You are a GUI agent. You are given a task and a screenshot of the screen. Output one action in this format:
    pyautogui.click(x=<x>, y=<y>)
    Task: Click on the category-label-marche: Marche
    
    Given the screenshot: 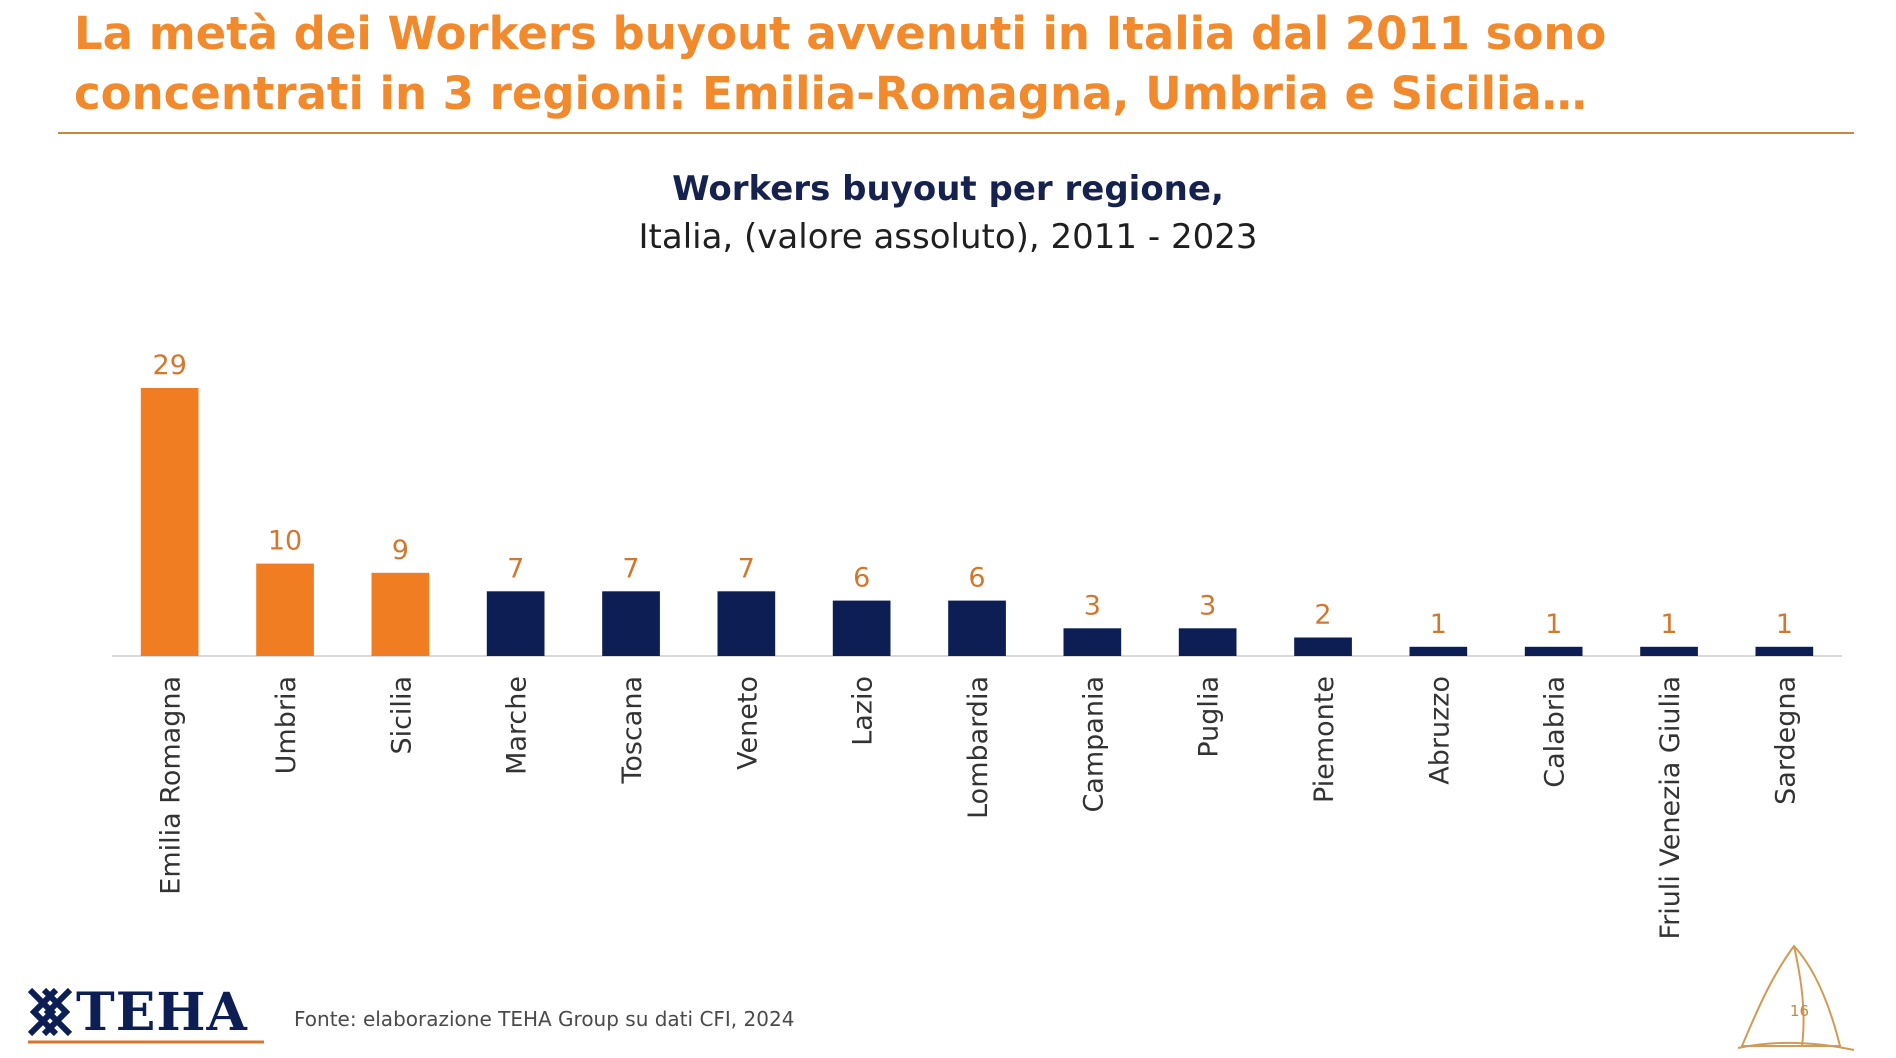 What is the action you would take?
    pyautogui.click(x=517, y=725)
    